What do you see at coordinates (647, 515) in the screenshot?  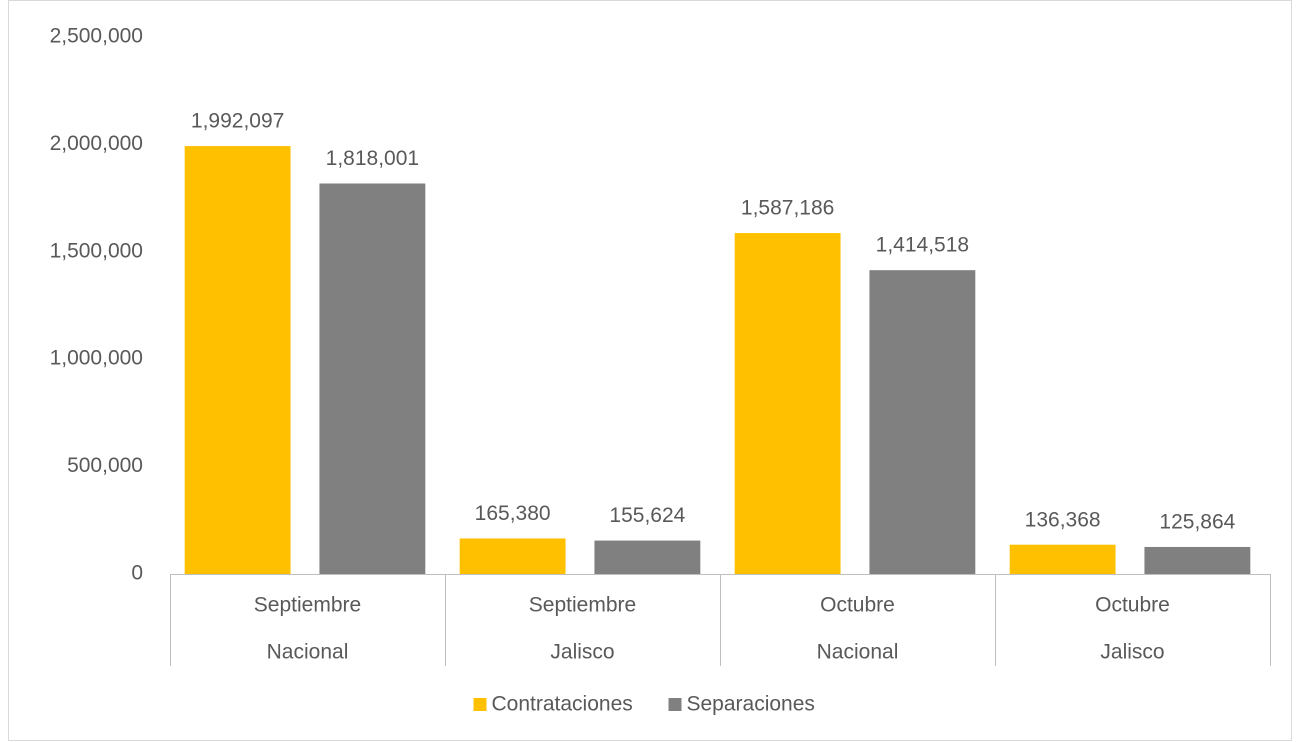 I see `value-label: 155,624` at bounding box center [647, 515].